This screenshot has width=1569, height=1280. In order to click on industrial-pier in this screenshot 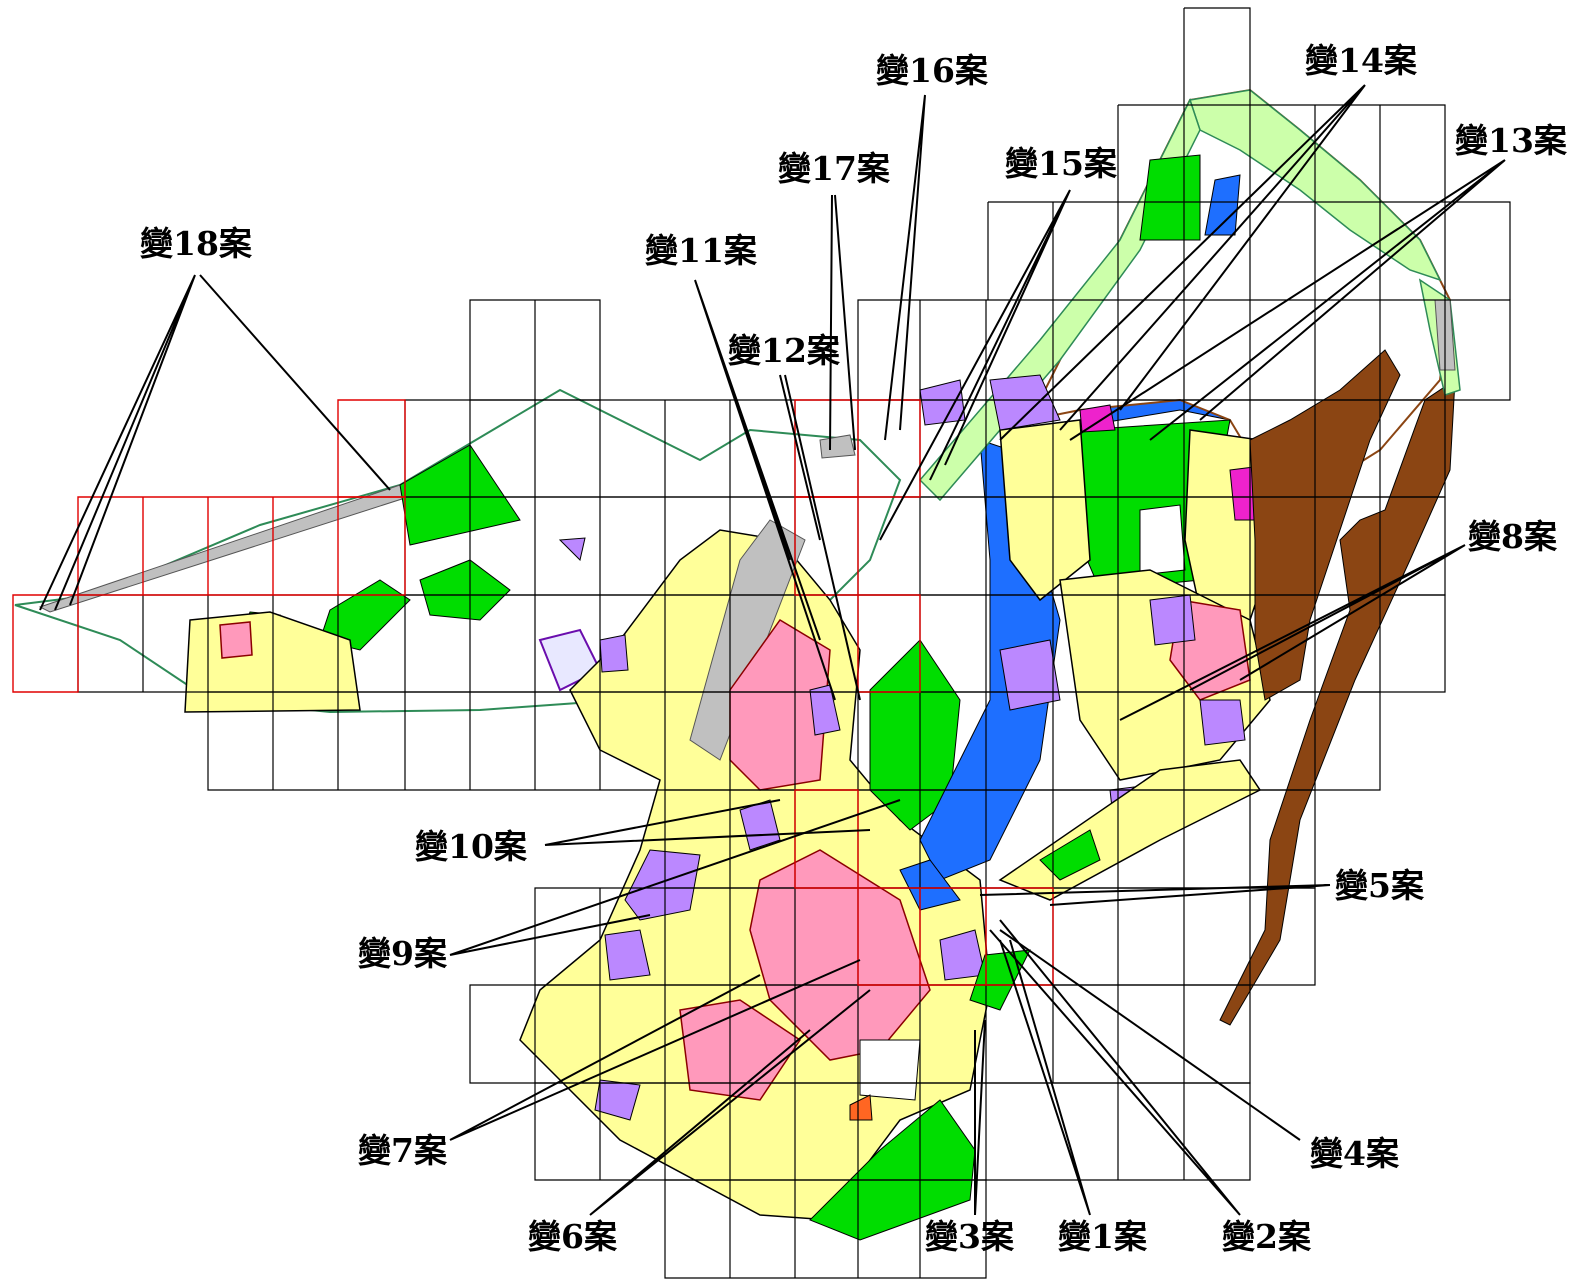, I will do `click(1337, 702)`.